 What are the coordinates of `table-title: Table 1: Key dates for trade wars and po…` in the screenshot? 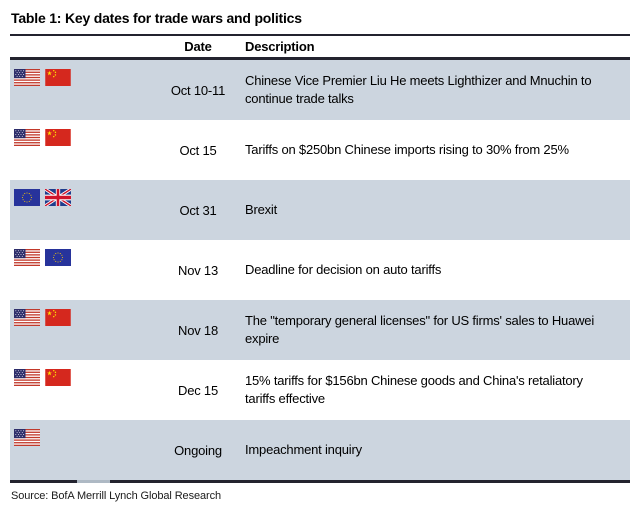 It's located at (156, 18).